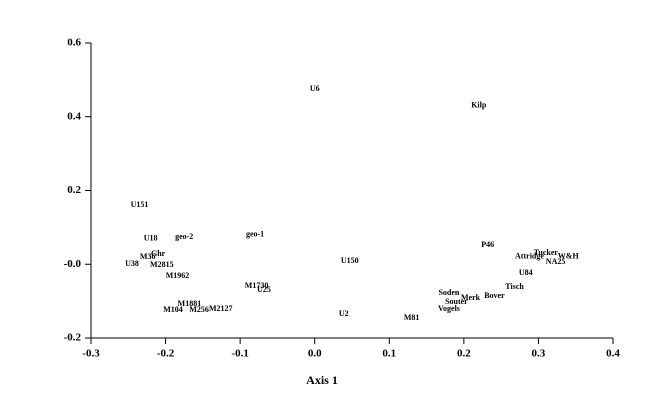 The height and width of the screenshot is (413, 664). Describe the element at coordinates (140, 204) in the screenshot. I see `point-label: U151` at that location.